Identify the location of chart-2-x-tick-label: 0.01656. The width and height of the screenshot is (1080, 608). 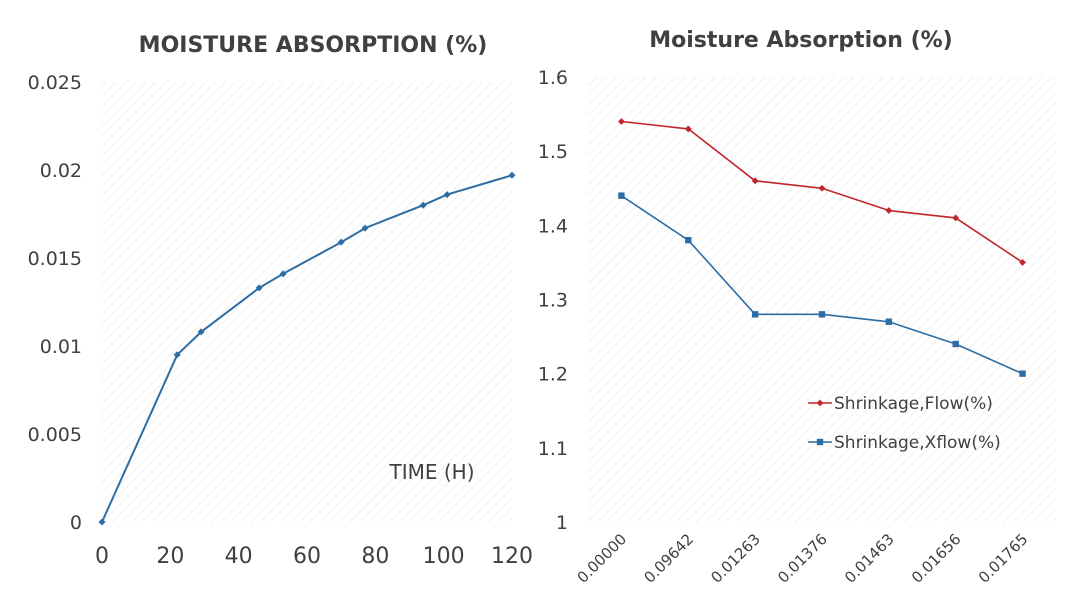
(936, 558).